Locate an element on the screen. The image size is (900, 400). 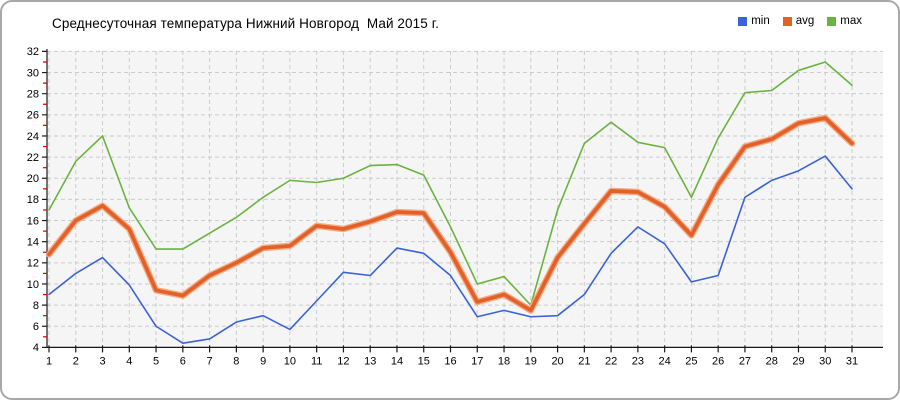
x-tick-label: 7 is located at coordinates (210, 361).